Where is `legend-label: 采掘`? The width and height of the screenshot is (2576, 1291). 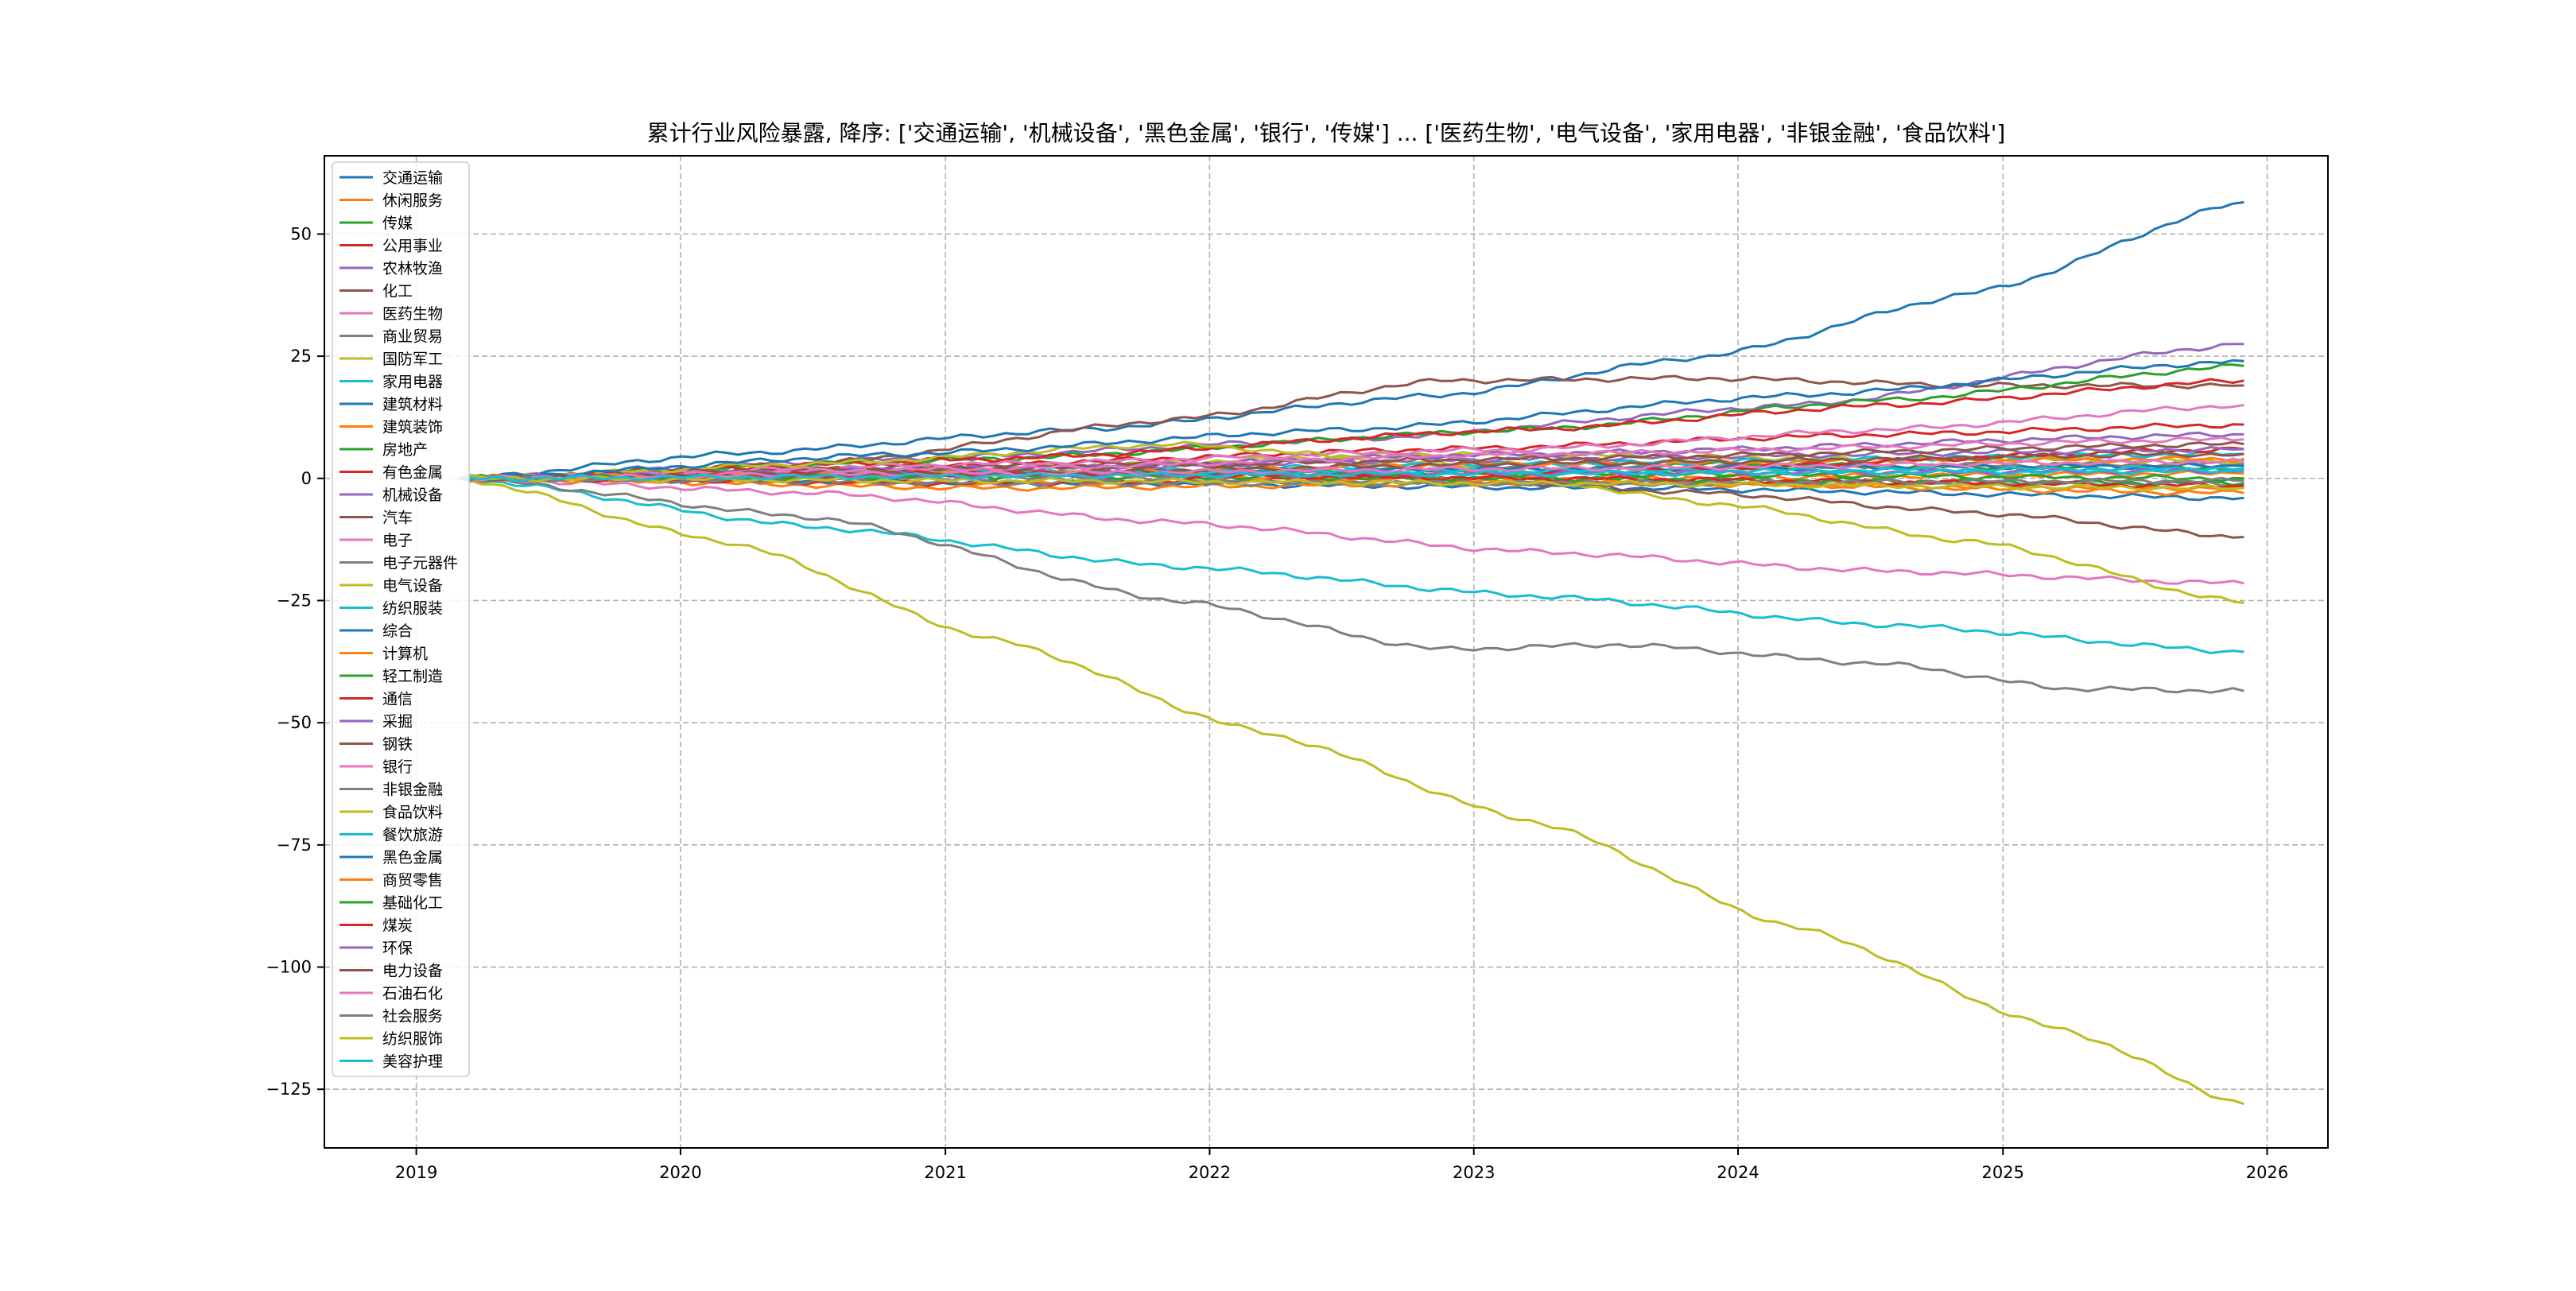 legend-label: 采掘 is located at coordinates (397, 722).